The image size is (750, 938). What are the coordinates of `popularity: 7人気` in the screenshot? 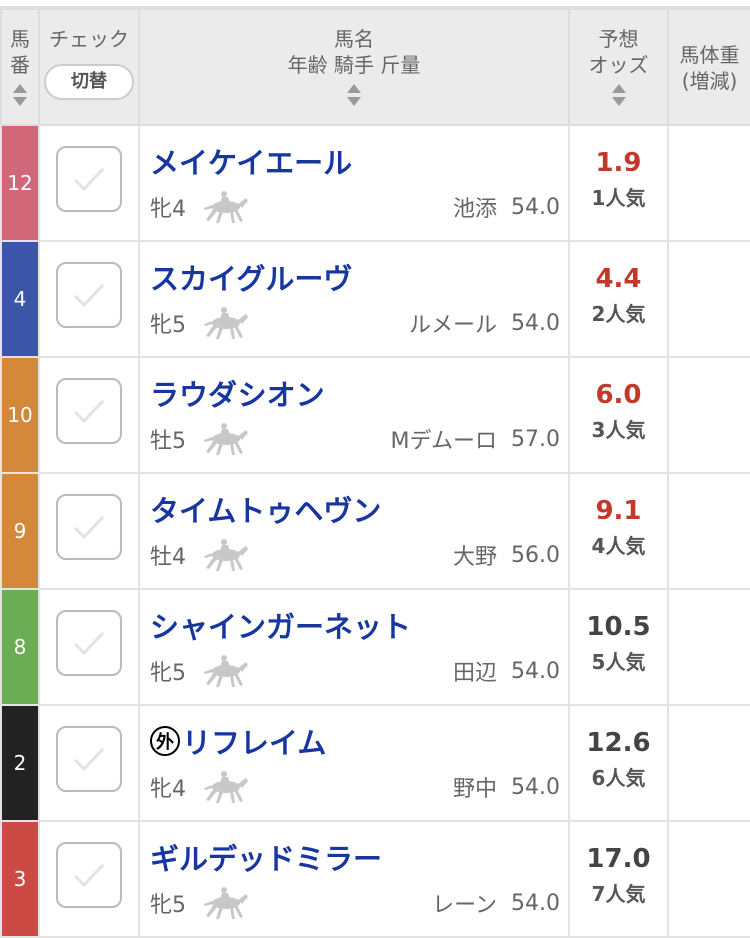 It's located at (618, 894).